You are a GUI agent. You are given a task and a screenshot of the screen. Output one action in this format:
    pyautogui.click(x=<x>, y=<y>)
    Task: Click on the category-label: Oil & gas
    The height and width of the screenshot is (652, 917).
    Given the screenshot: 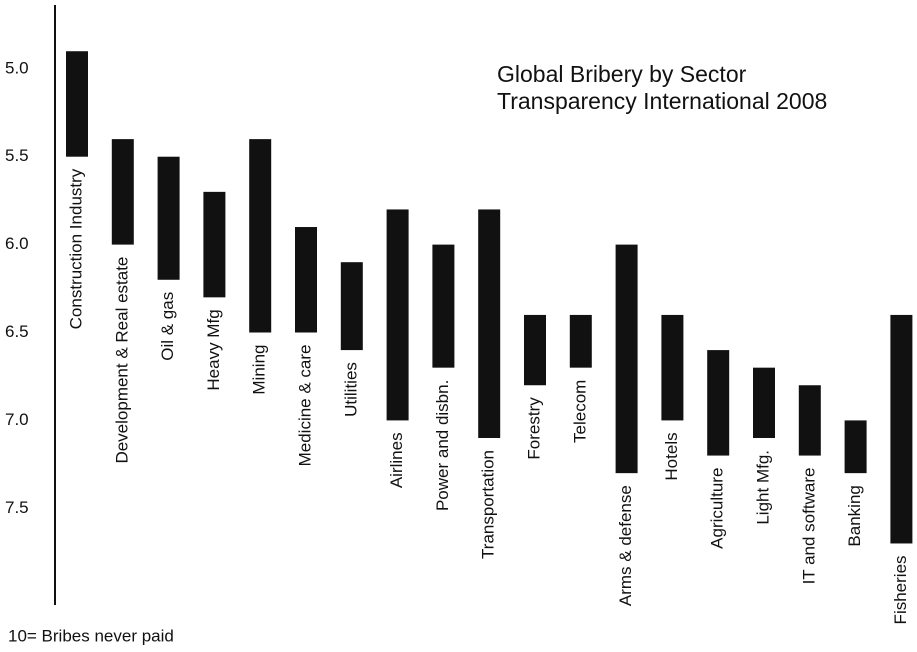 What is the action you would take?
    pyautogui.click(x=167, y=326)
    